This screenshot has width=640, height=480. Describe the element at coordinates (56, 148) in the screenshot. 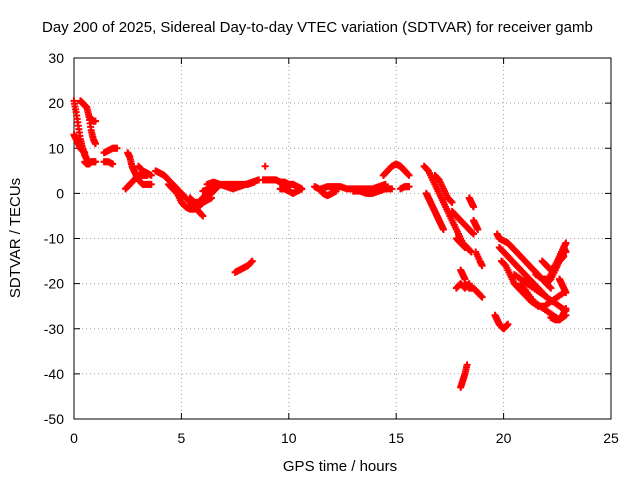

I see `y-tick-label: 10` at that location.